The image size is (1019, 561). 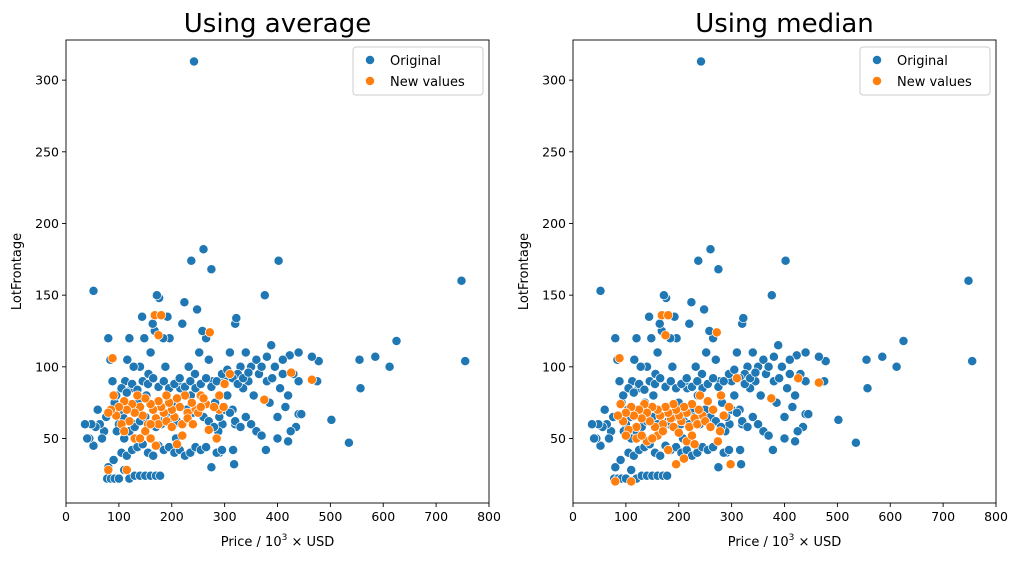 I want to click on legend-label: Original, so click(x=922, y=61).